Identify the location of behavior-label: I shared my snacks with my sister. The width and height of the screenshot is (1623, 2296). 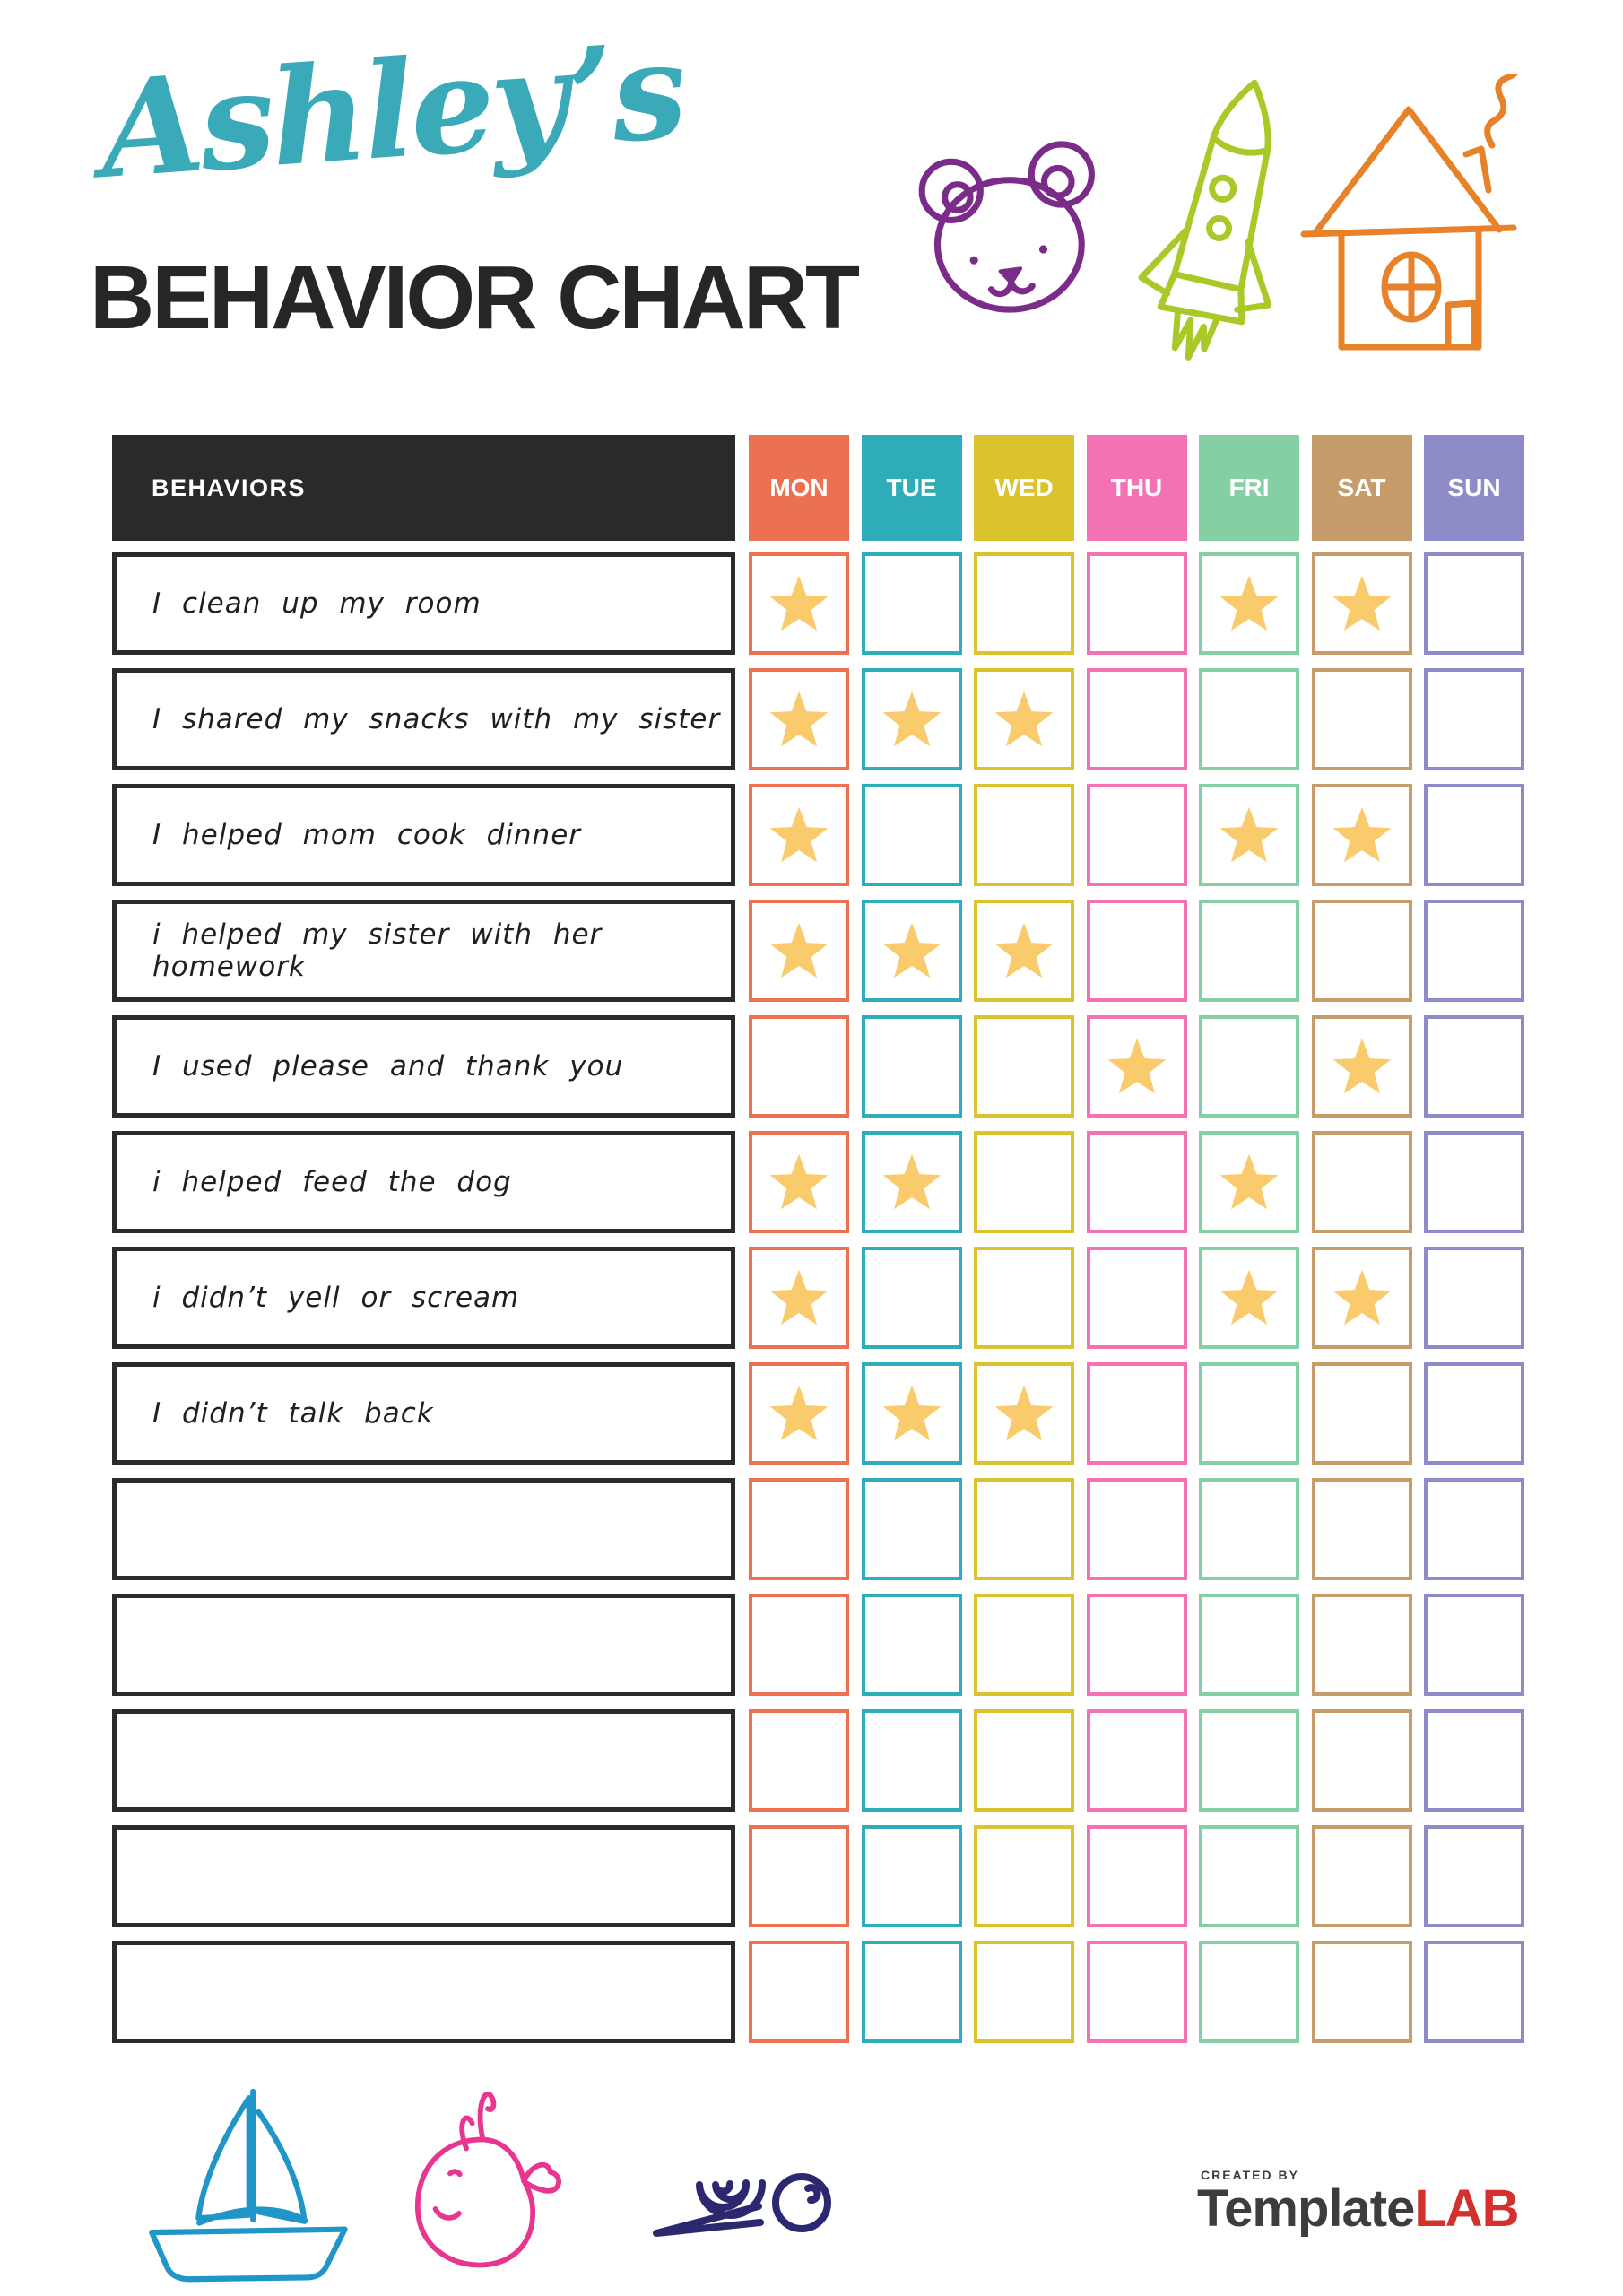
(423, 719).